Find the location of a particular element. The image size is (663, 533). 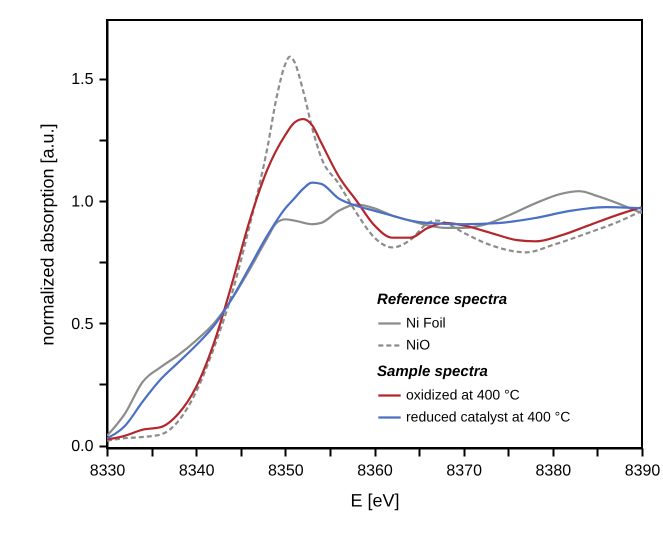

legend-label: Ni Foil is located at coordinates (426, 322).